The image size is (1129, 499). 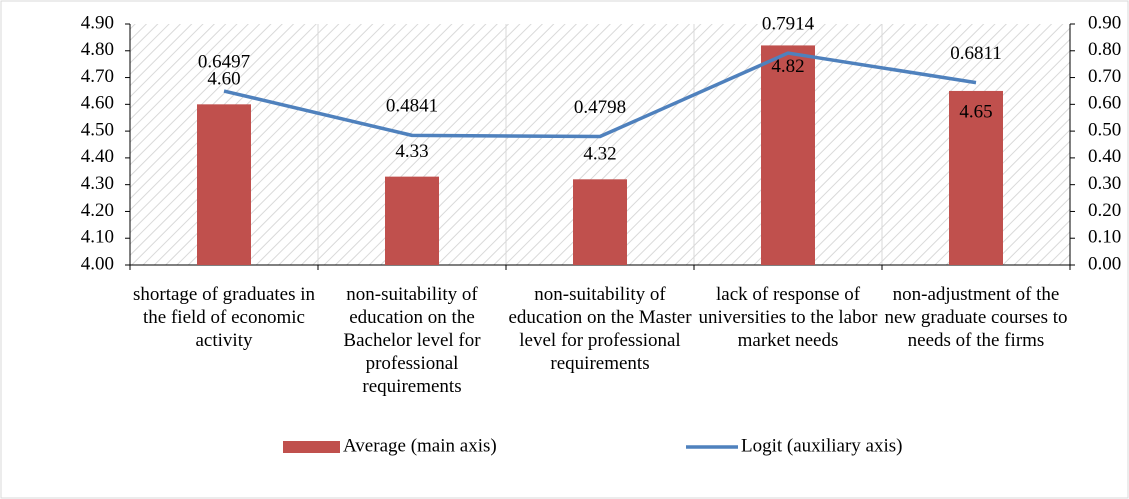 I want to click on y-tick-label: 4.20, so click(x=97, y=210).